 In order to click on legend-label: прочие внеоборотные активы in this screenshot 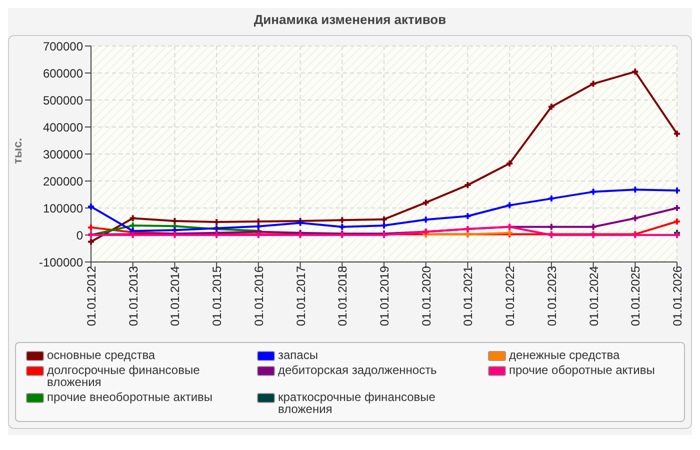, I will do `click(130, 397)`.